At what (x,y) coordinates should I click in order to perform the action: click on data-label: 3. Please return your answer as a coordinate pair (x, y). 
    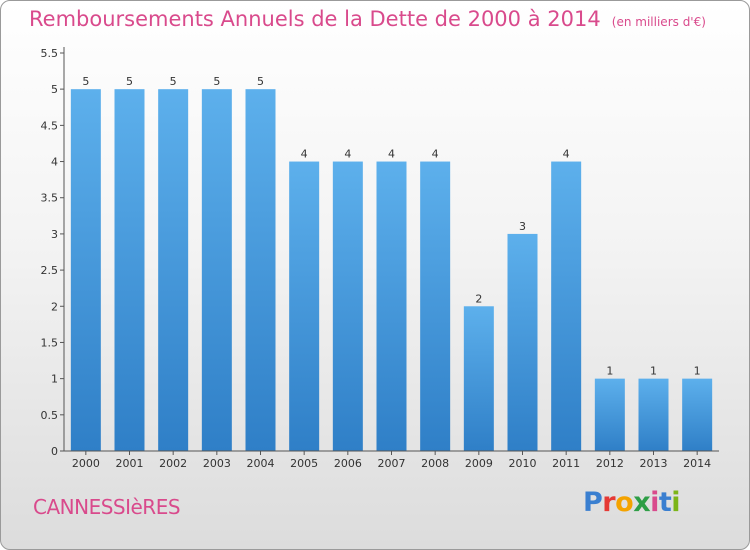
    Looking at the image, I should click on (522, 226).